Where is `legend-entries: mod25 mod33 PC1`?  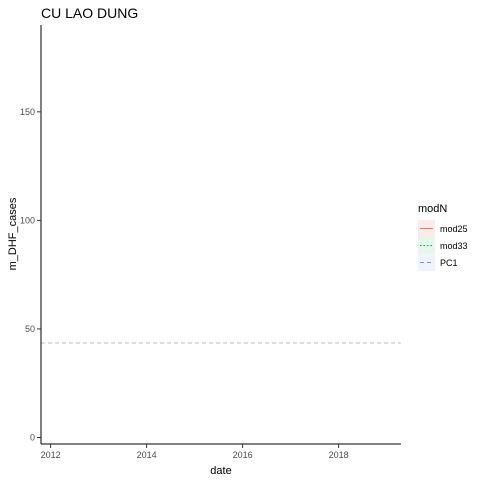 legend-entries: mod25 mod33 PC1 is located at coordinates (443, 245).